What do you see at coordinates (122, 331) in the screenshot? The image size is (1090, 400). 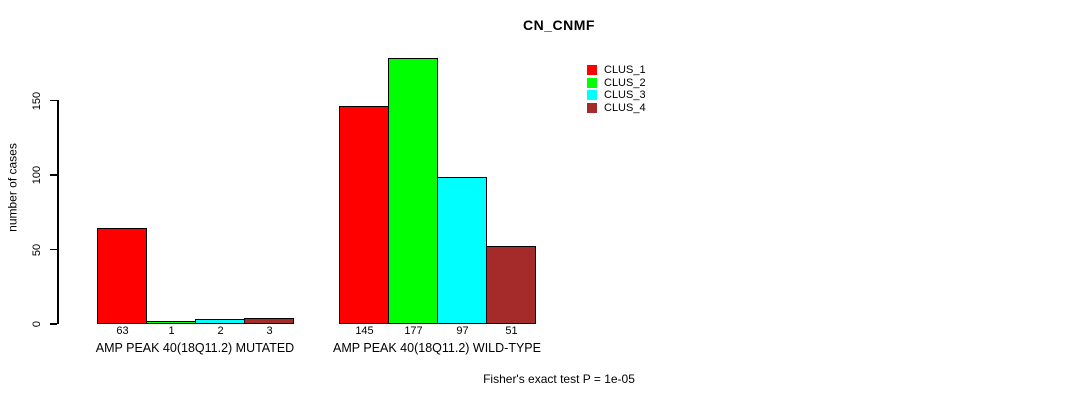 I see `bar-value-label: 63` at bounding box center [122, 331].